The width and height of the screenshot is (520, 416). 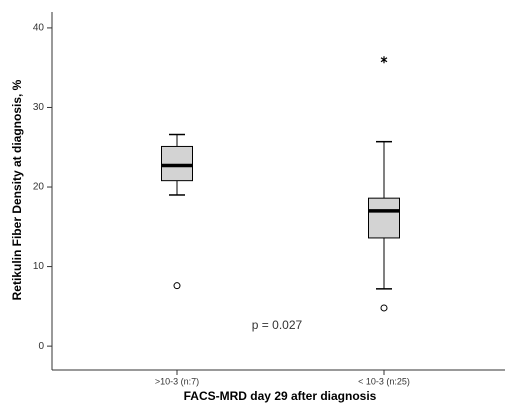 What do you see at coordinates (177, 381) in the screenshot?
I see `x-tick-label: >10-3 (n:7)` at bounding box center [177, 381].